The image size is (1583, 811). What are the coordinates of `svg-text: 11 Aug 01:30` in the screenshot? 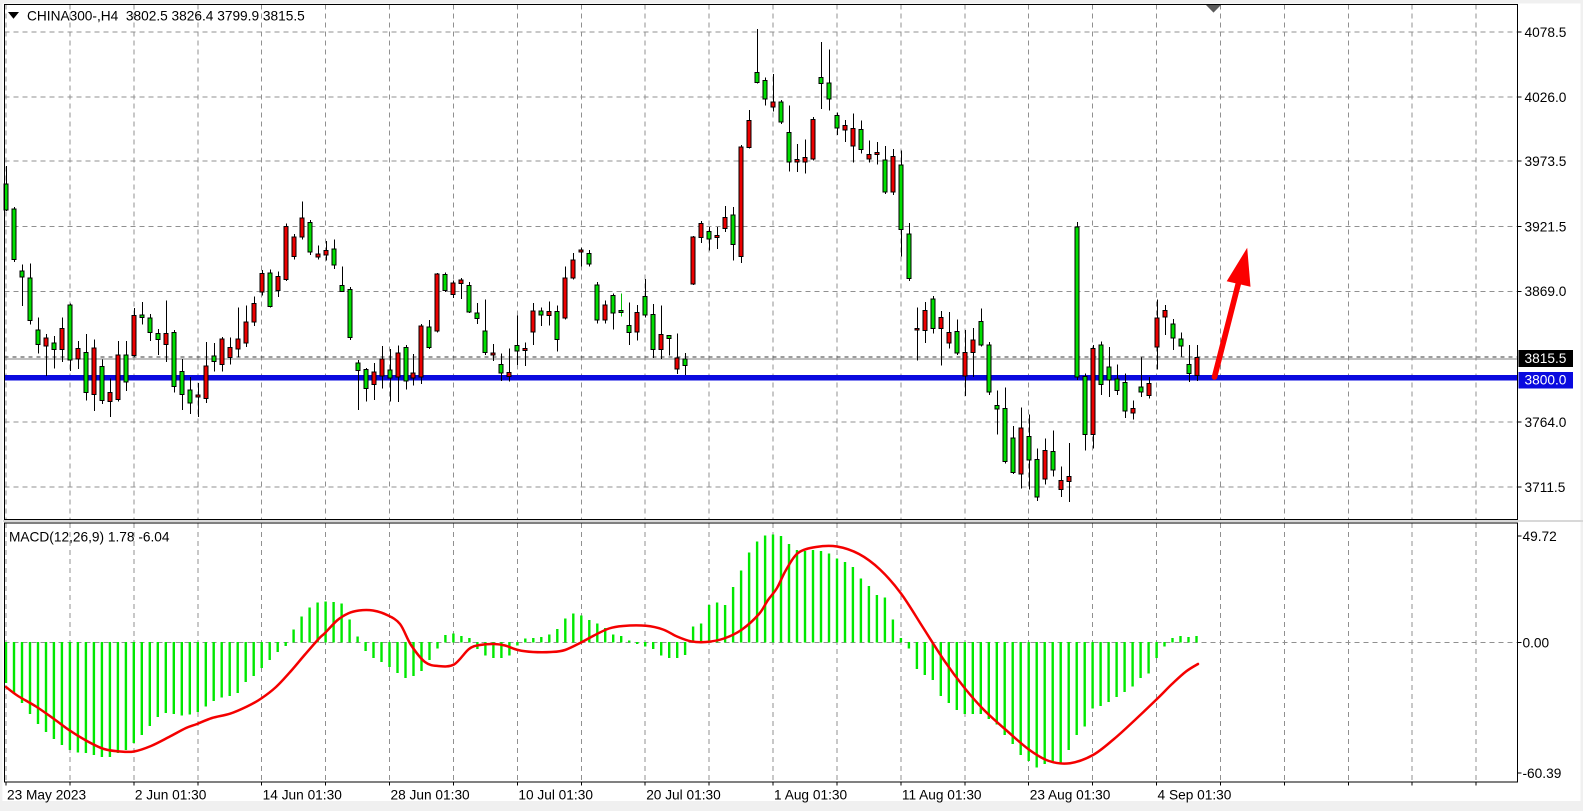 It's located at (942, 795).